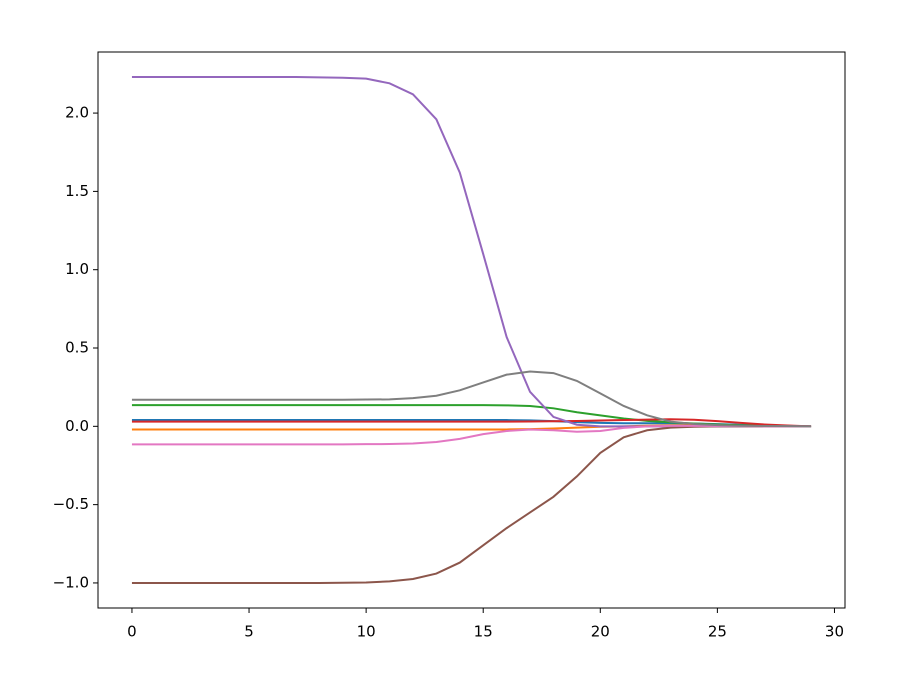  What do you see at coordinates (71, 504) in the screenshot?
I see `y-tick-label: −0.5` at bounding box center [71, 504].